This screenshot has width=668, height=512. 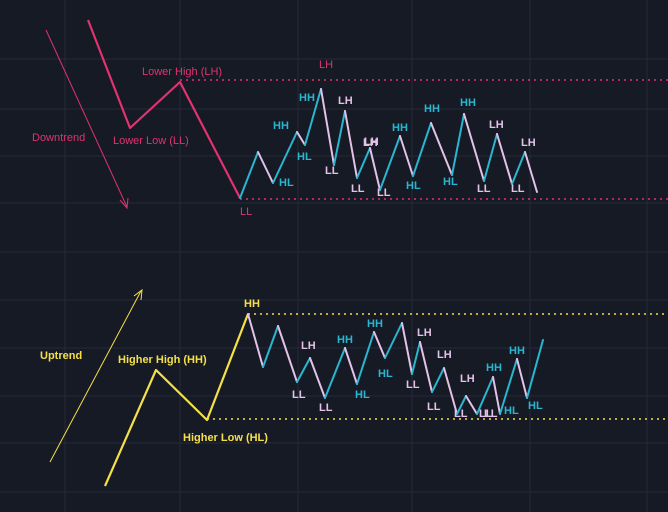 I want to click on uptrend-label: Uptrend, so click(x=61, y=356).